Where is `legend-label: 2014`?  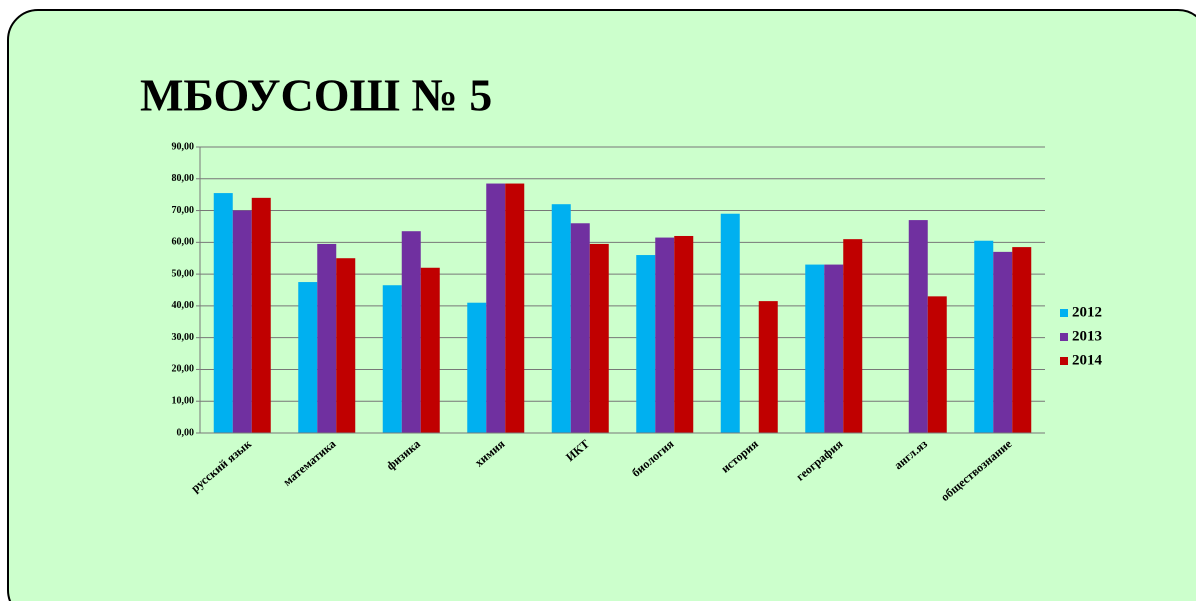
legend-label: 2014 is located at coordinates (1087, 360).